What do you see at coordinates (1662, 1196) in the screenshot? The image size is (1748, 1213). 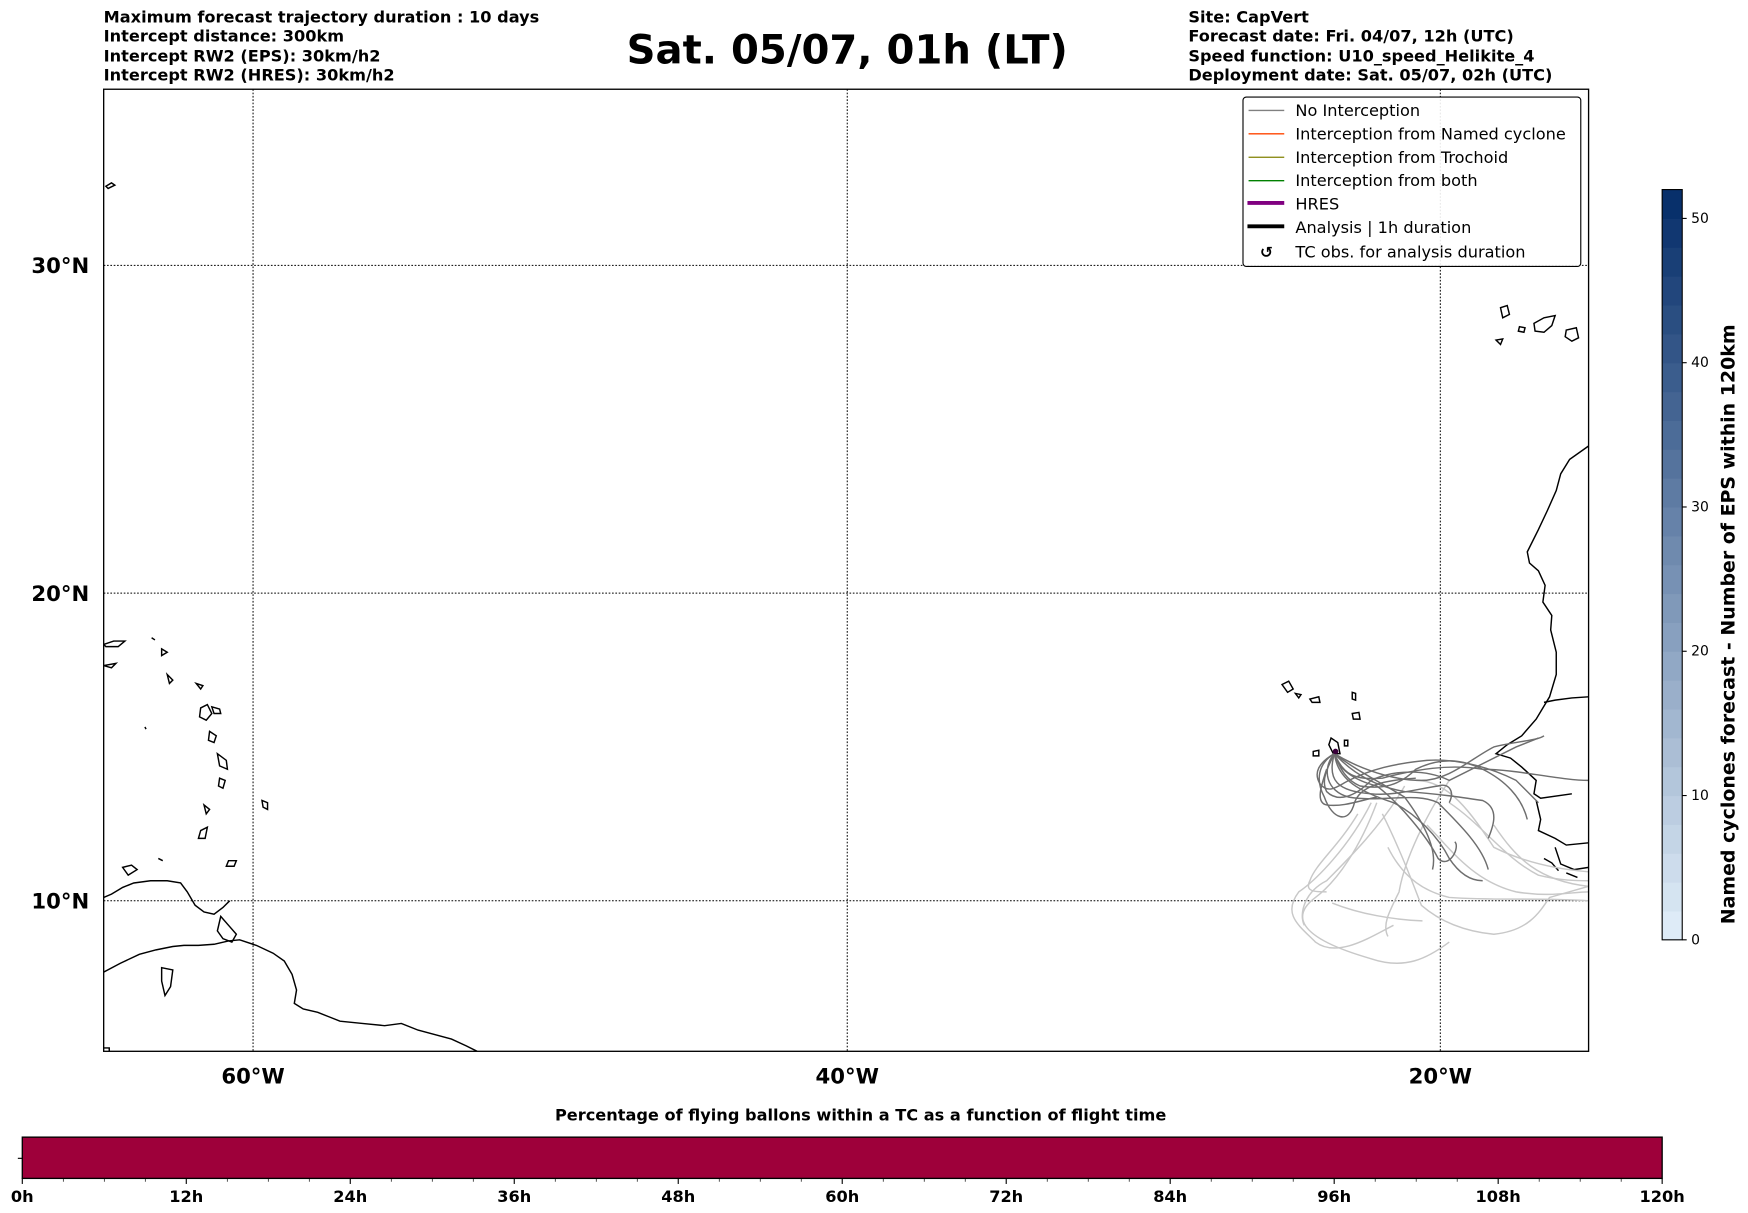 I see `bar-tick-label: 120h` at bounding box center [1662, 1196].